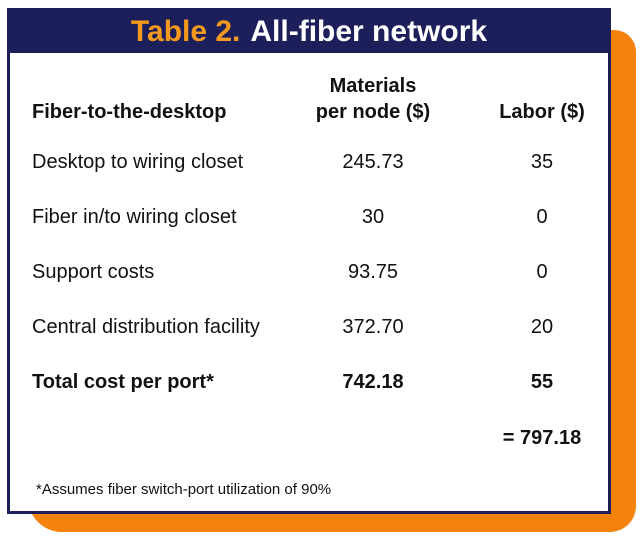 The height and width of the screenshot is (540, 640). I want to click on row-materials: 372.70, so click(373, 327).